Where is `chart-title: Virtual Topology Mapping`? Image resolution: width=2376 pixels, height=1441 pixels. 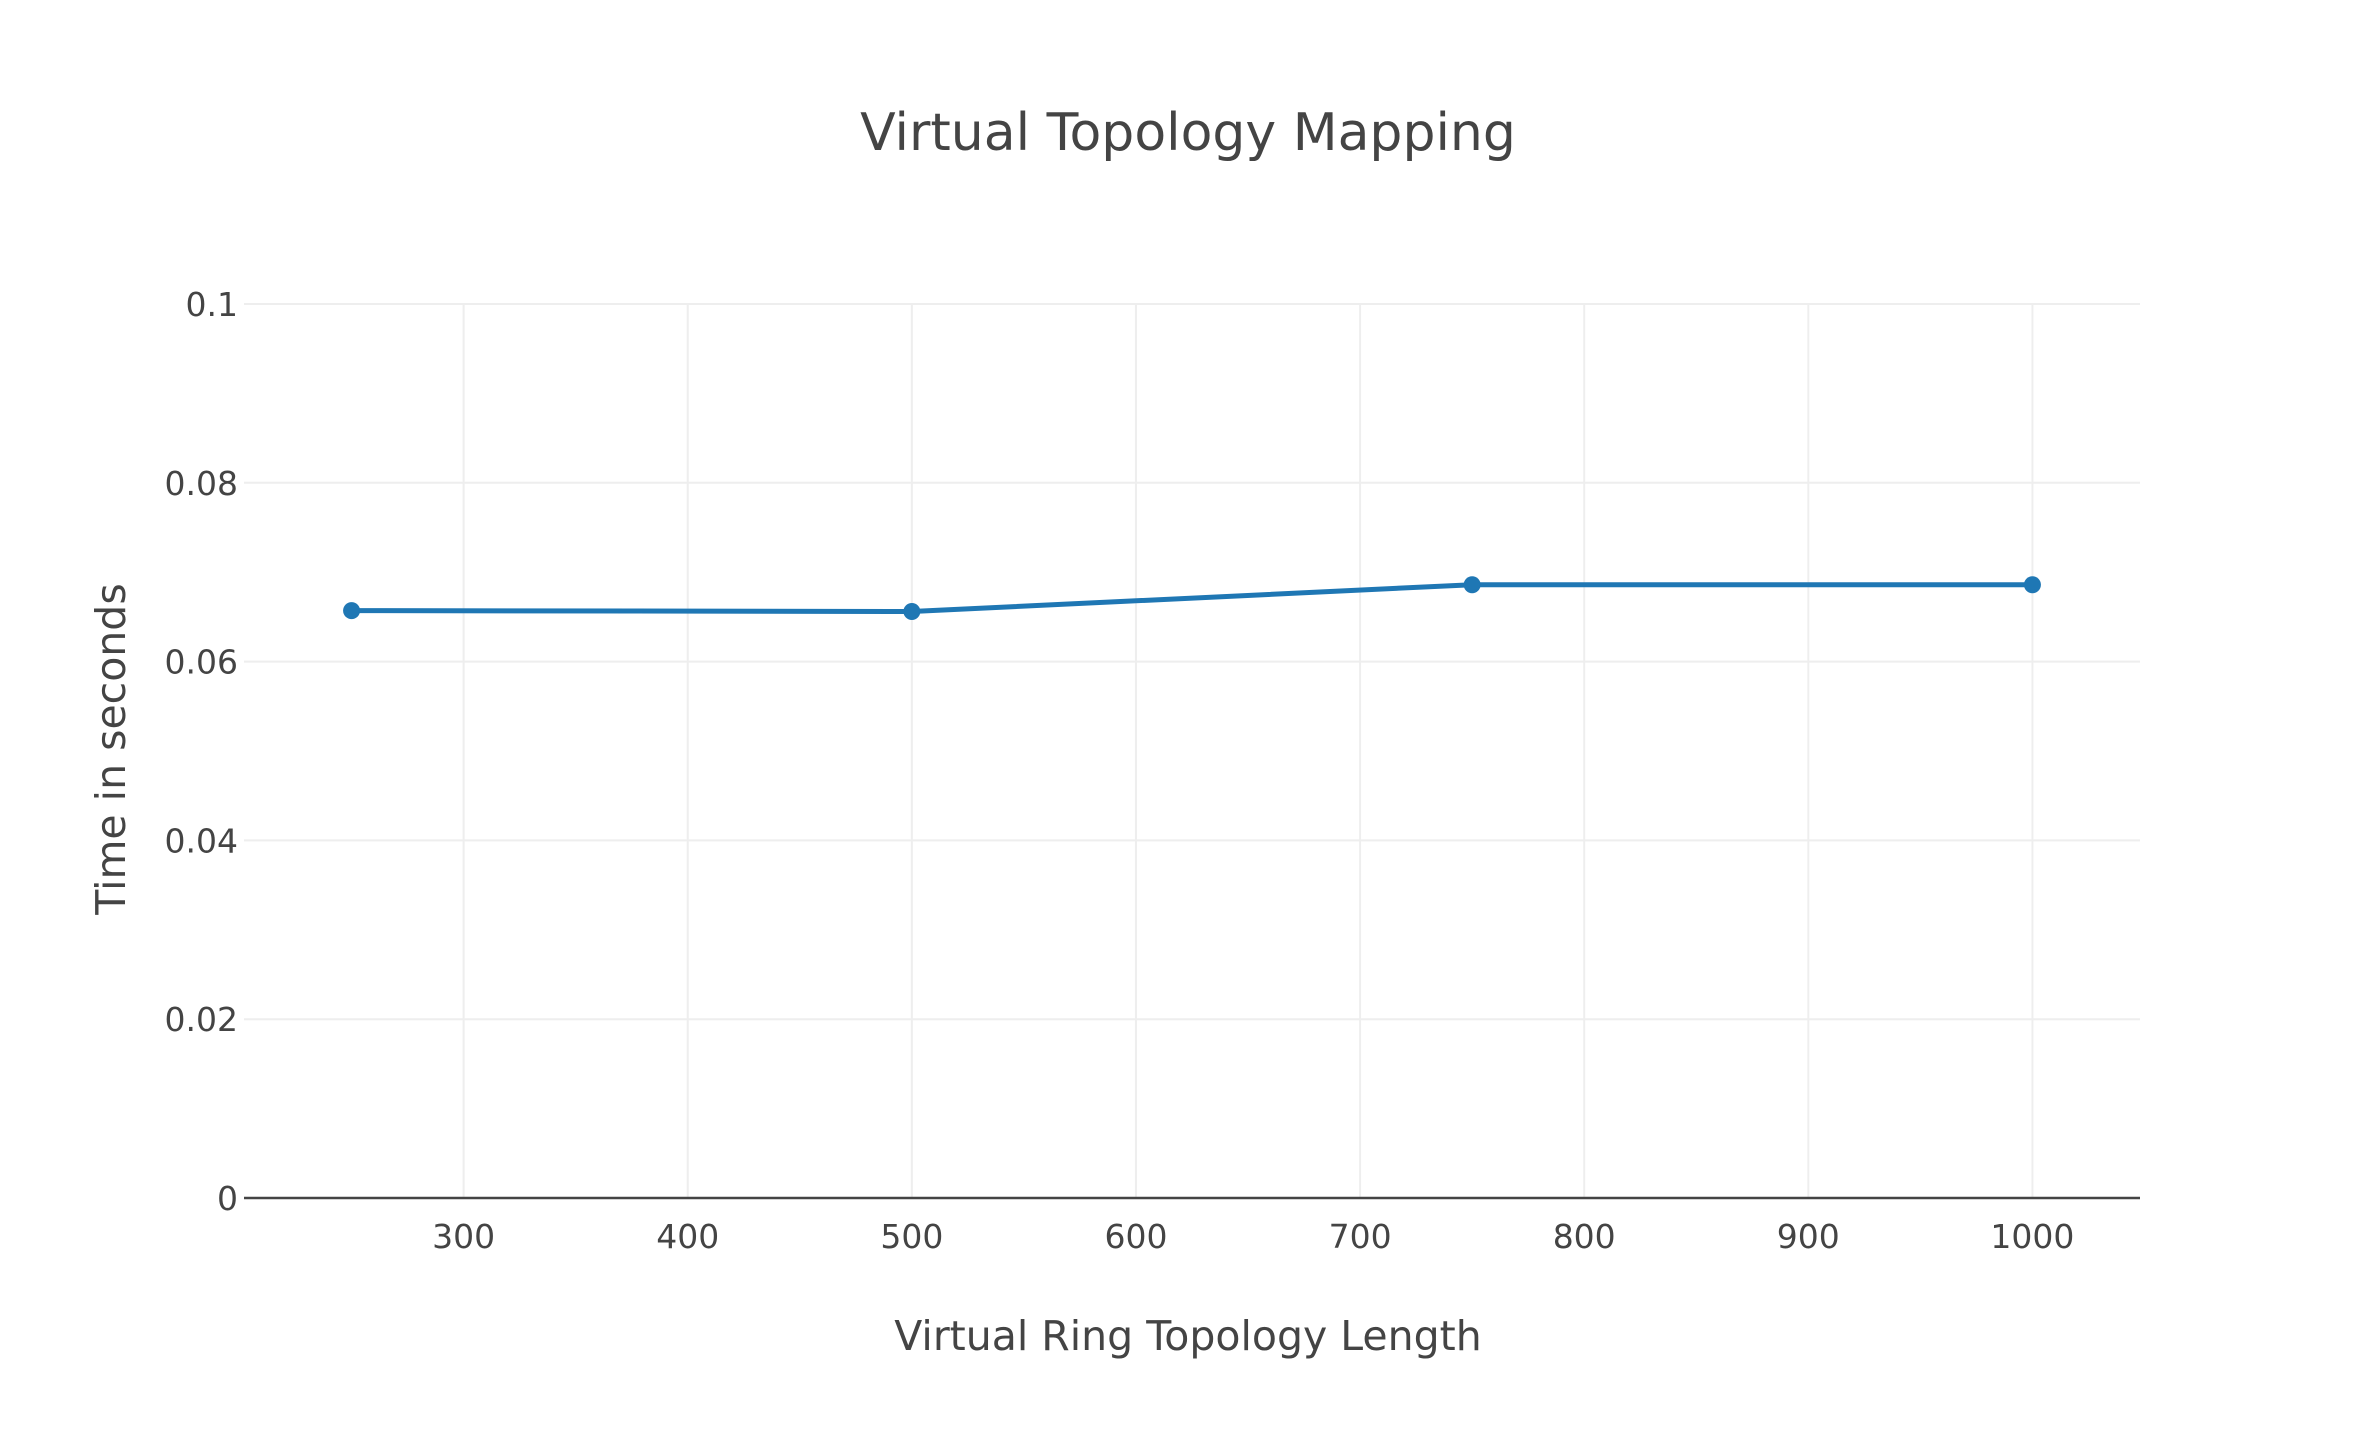
chart-title: Virtual Topology Mapping is located at coordinates (1188, 133).